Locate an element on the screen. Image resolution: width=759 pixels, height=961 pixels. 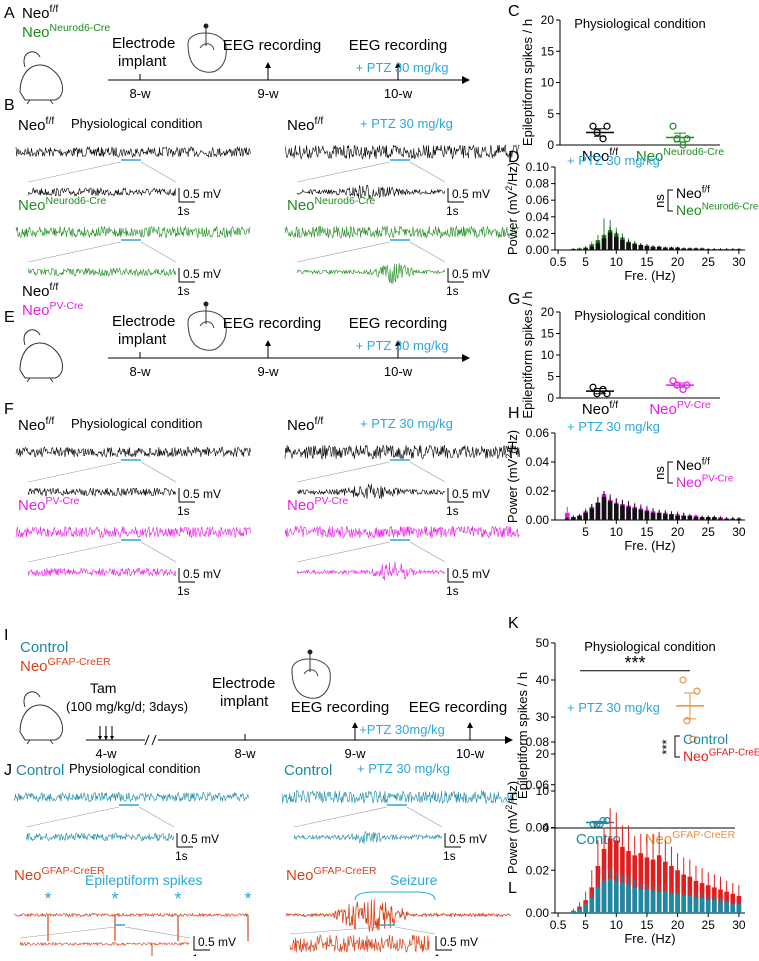
brain-icon is located at coordinates (207, 52).